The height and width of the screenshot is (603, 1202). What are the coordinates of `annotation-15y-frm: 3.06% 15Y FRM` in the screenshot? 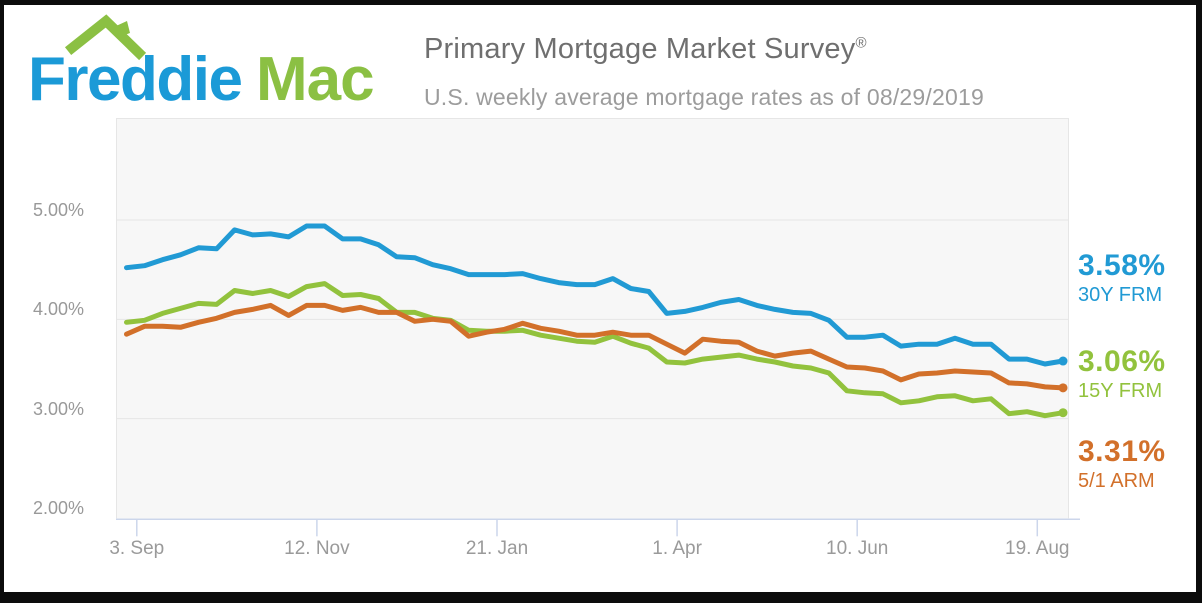 It's located at (1122, 374).